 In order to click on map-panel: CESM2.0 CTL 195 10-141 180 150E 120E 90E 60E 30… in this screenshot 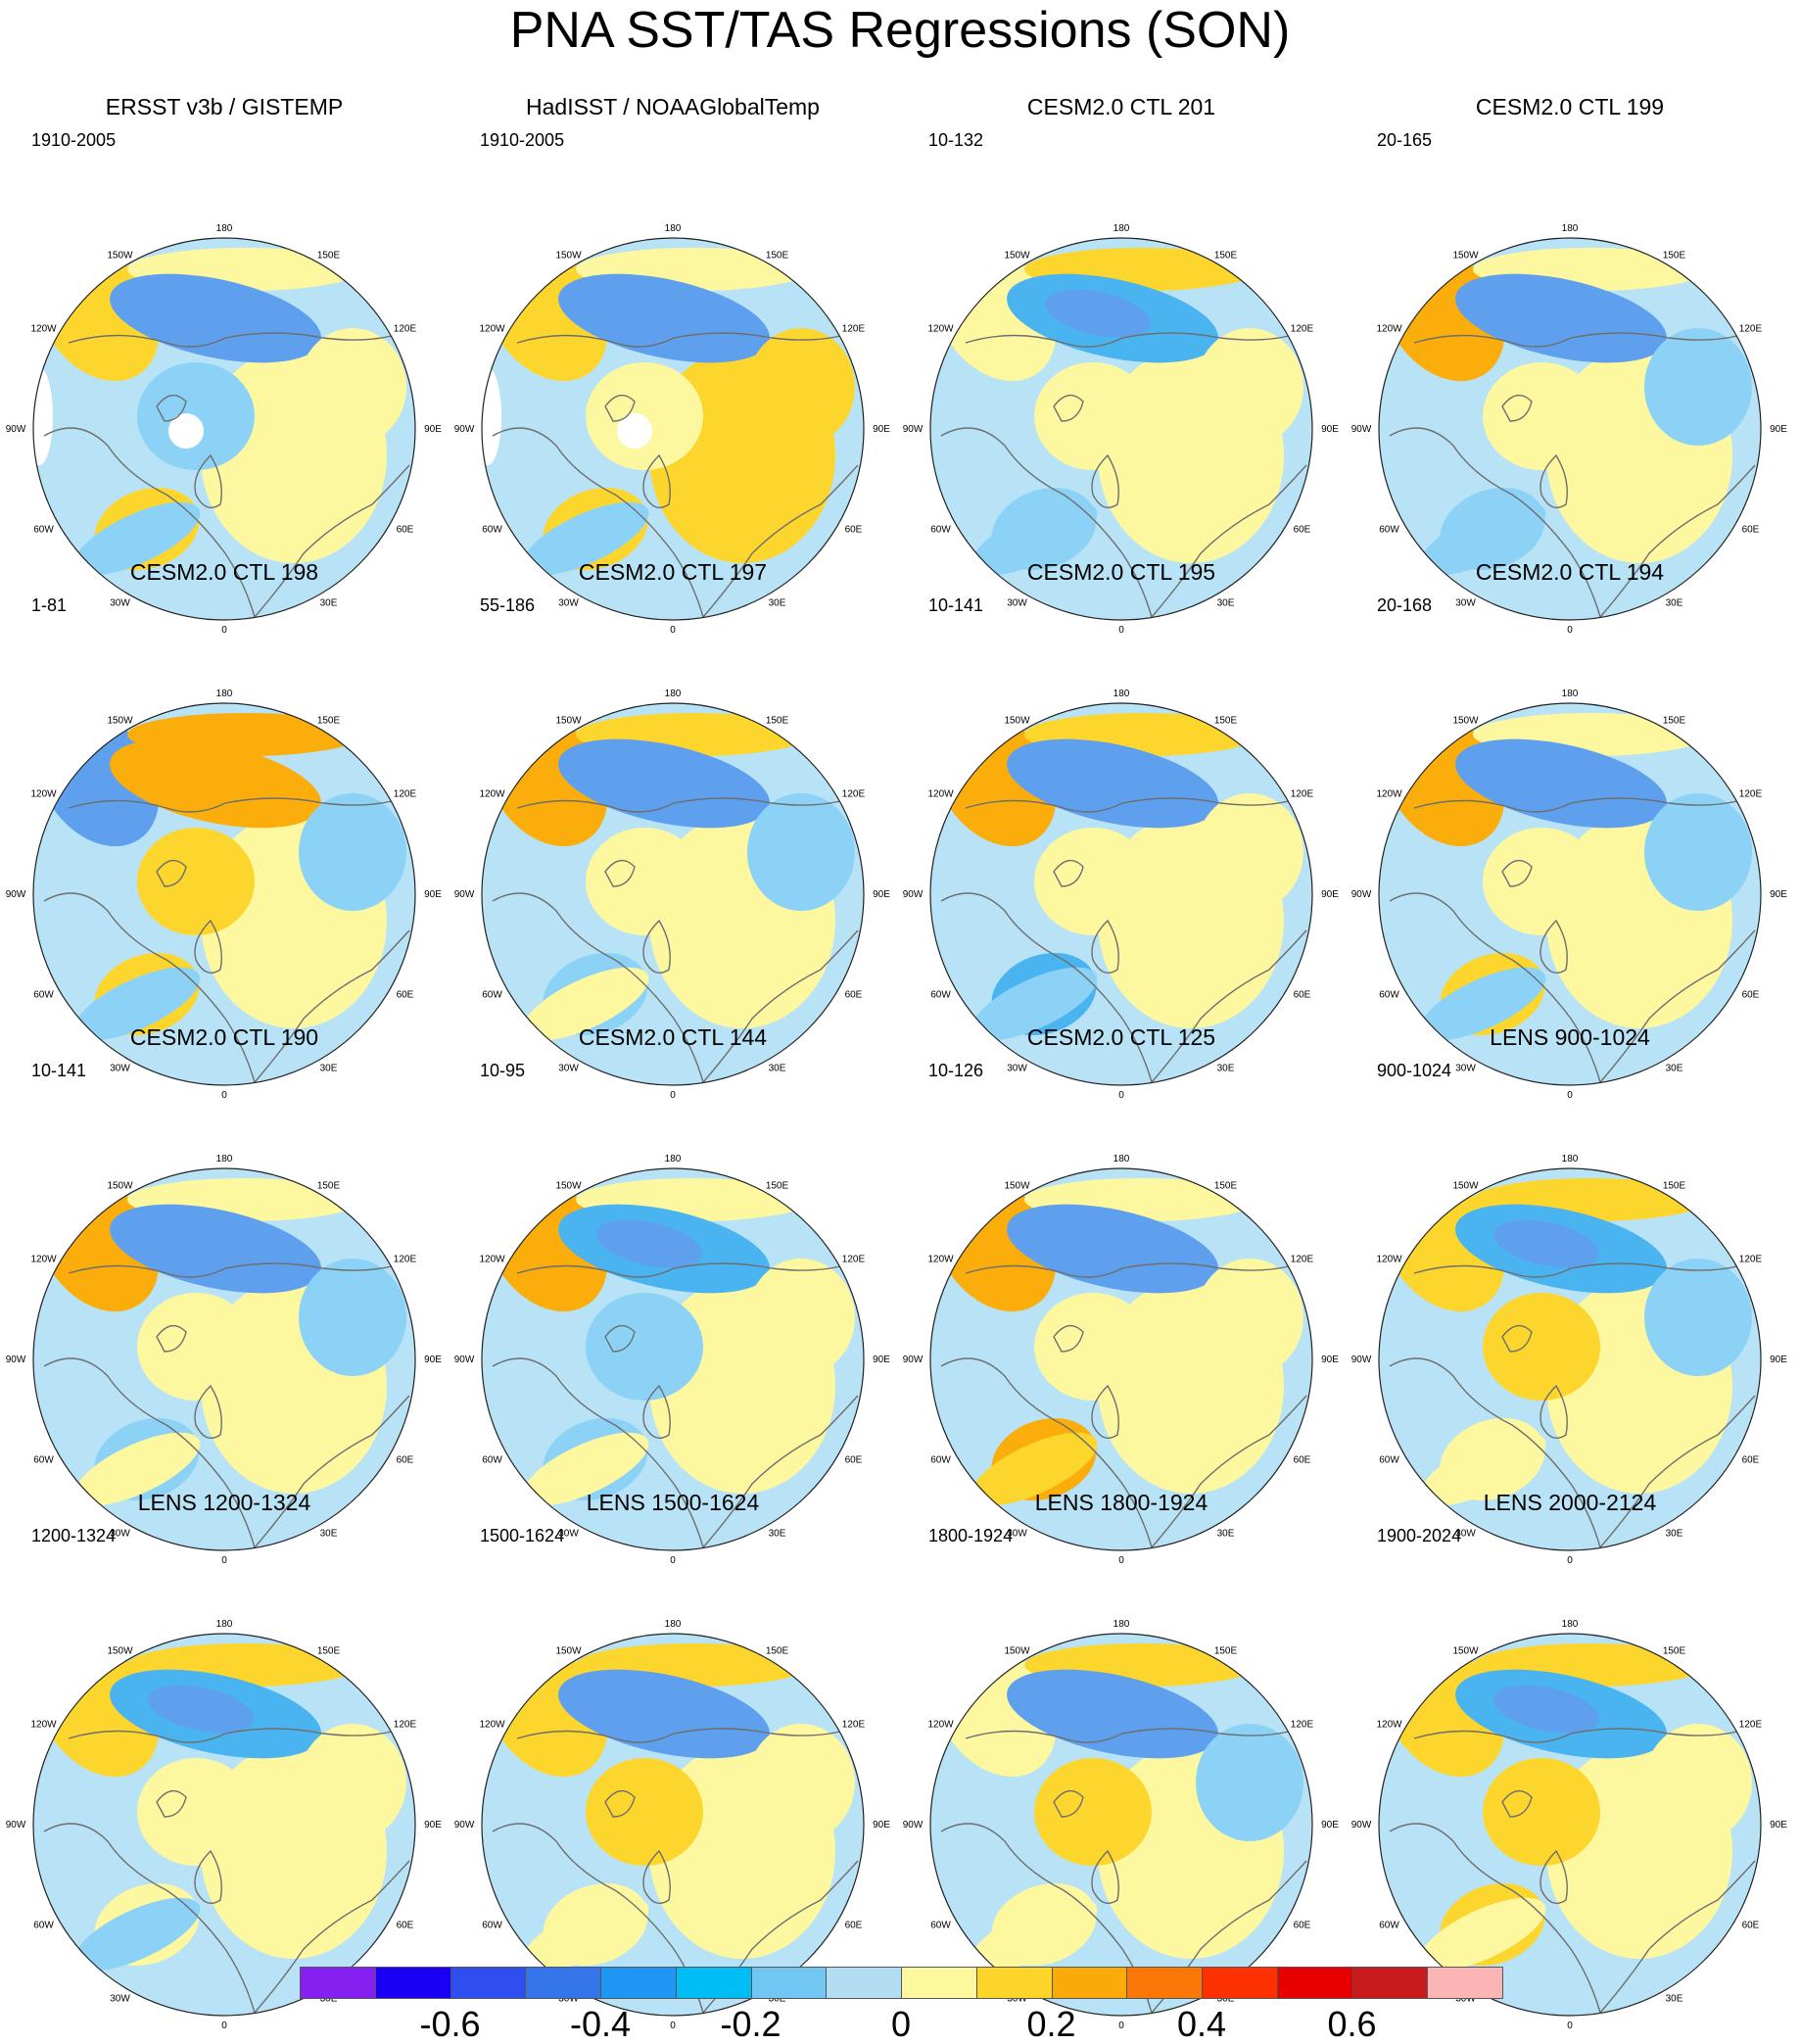, I will do `click(1121, 829)`.